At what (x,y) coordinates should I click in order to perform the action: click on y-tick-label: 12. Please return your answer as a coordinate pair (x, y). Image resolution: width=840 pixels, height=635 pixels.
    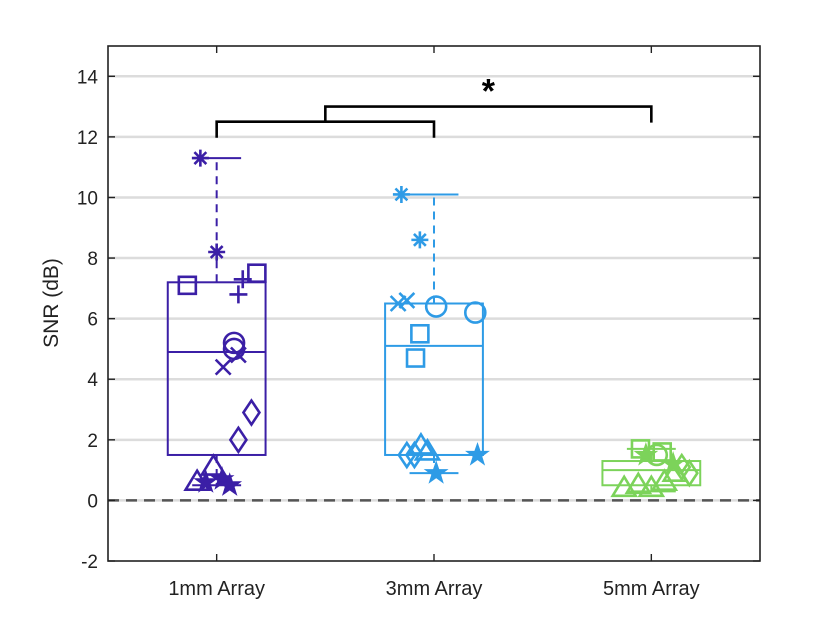
    Looking at the image, I should click on (87, 138).